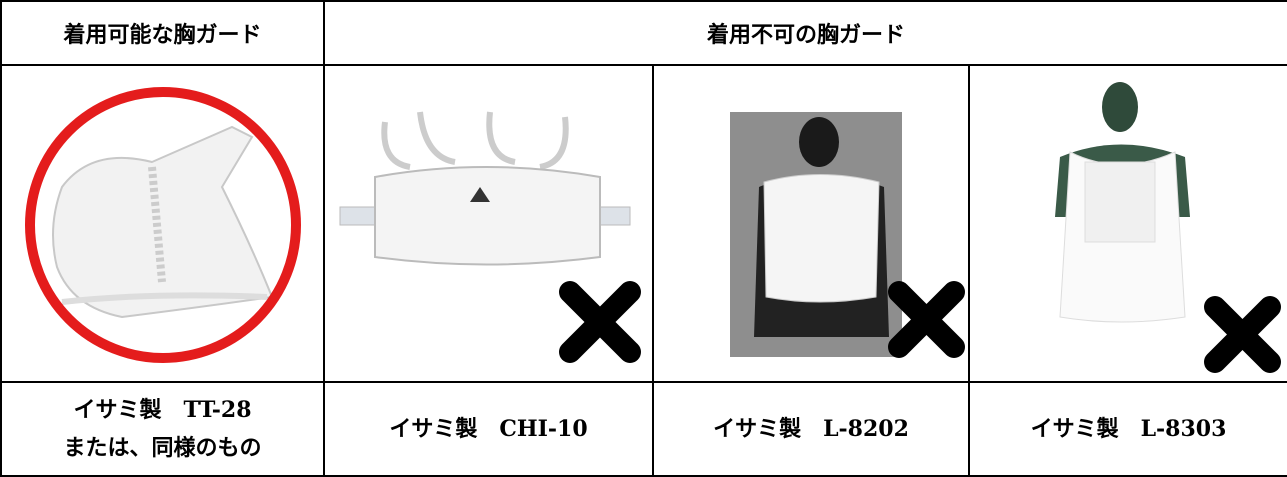 Image resolution: width=1287 pixels, height=477 pixels. I want to click on caption-cell: イサミ製 CHI-10, so click(488, 429).